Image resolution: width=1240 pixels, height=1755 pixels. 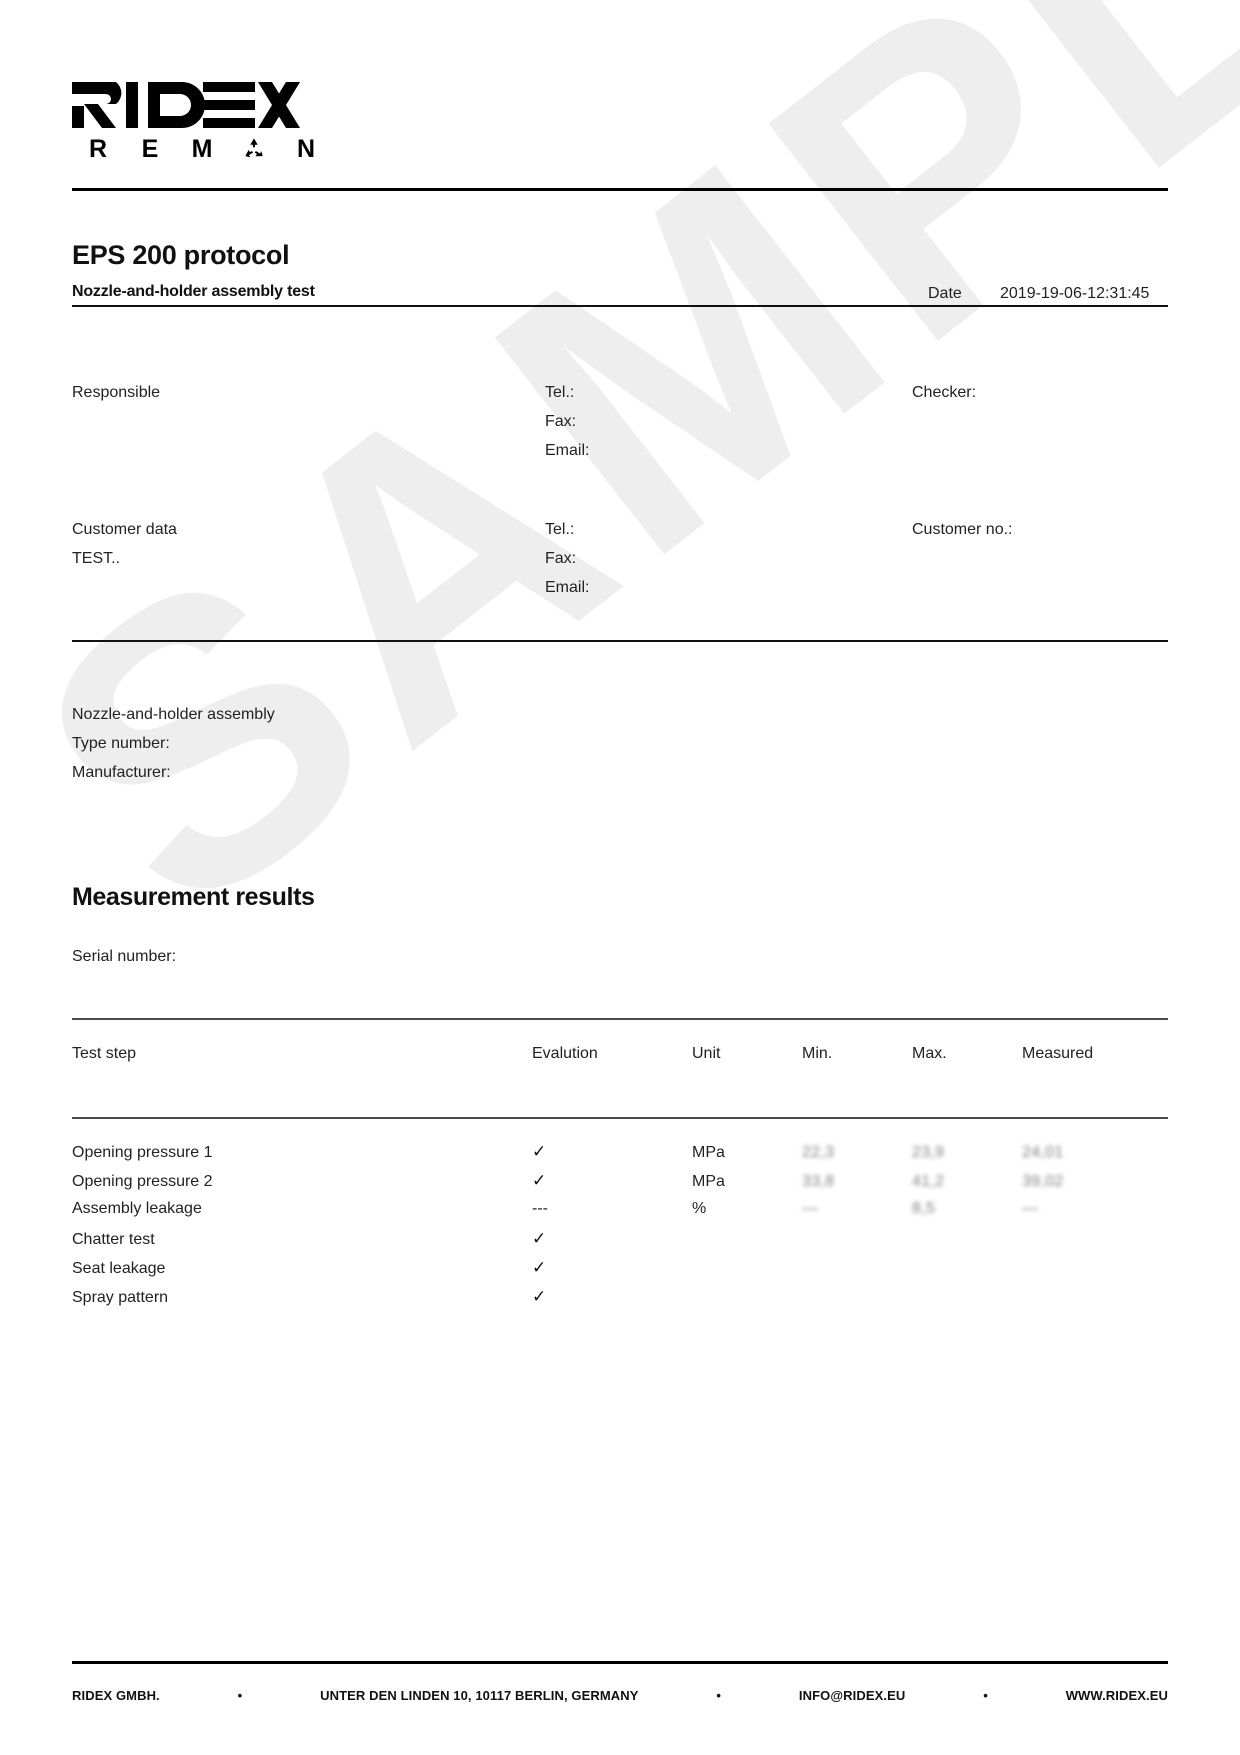 I want to click on cell-measured: —, so click(x=1030, y=1208).